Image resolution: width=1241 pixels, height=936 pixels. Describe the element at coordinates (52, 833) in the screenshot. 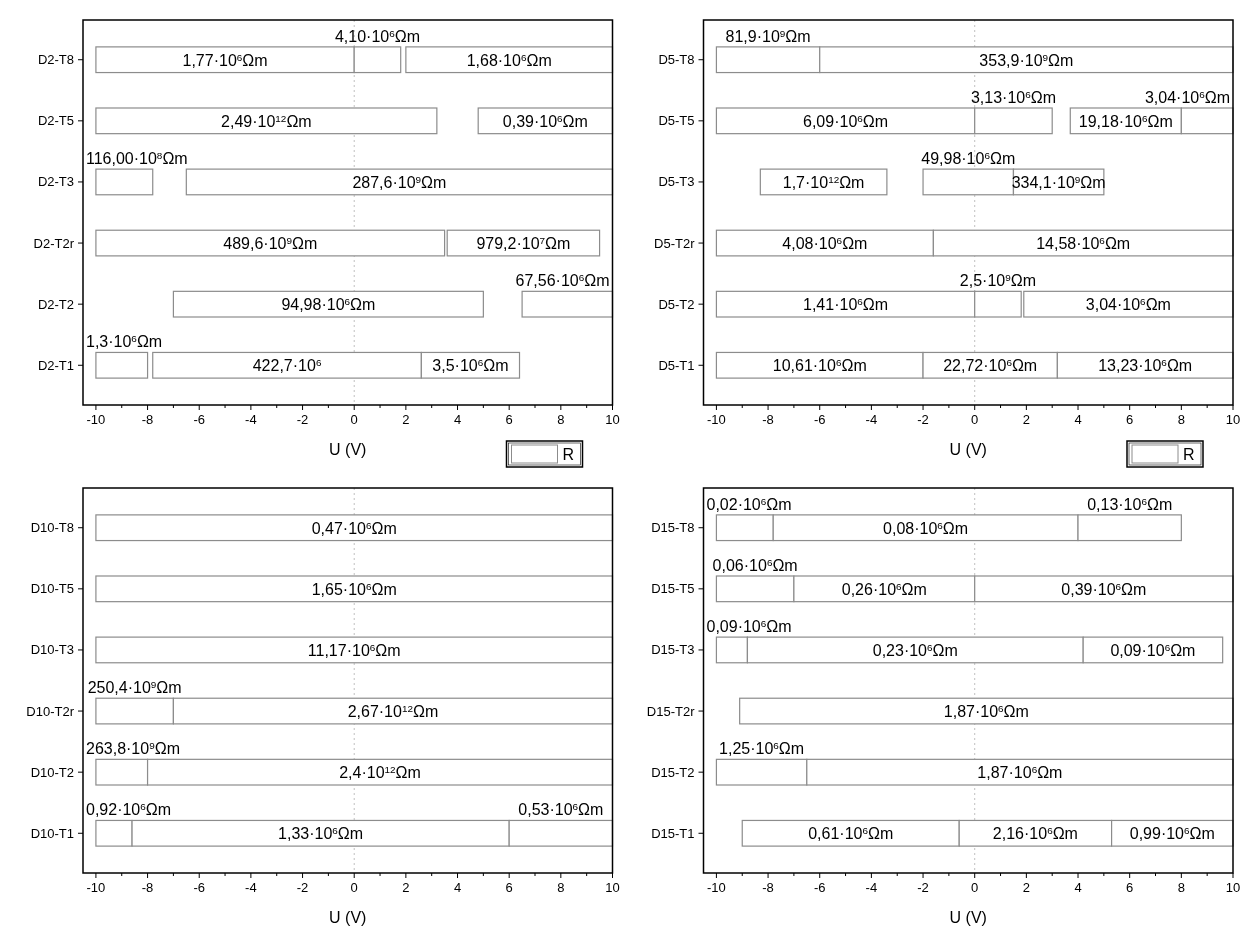

I see `y-tick-label: D10-T1` at that location.